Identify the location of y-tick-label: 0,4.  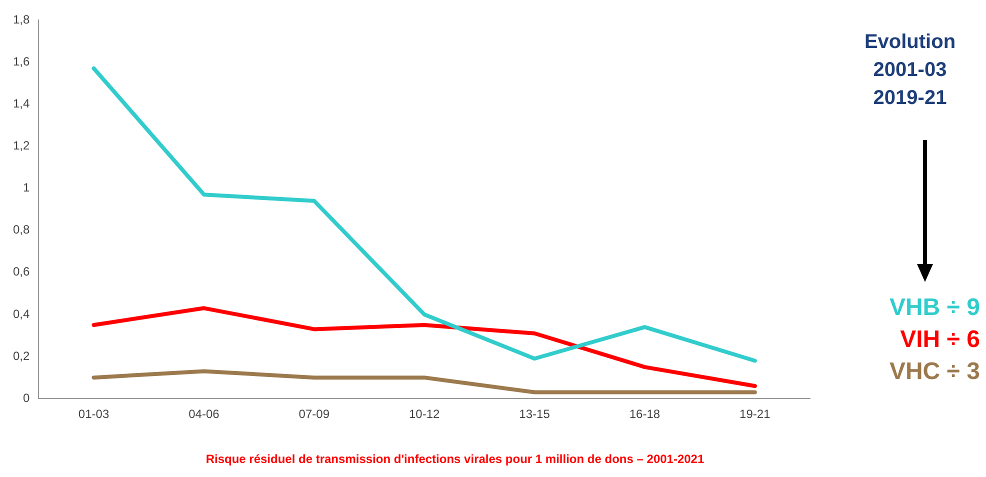
(21, 313).